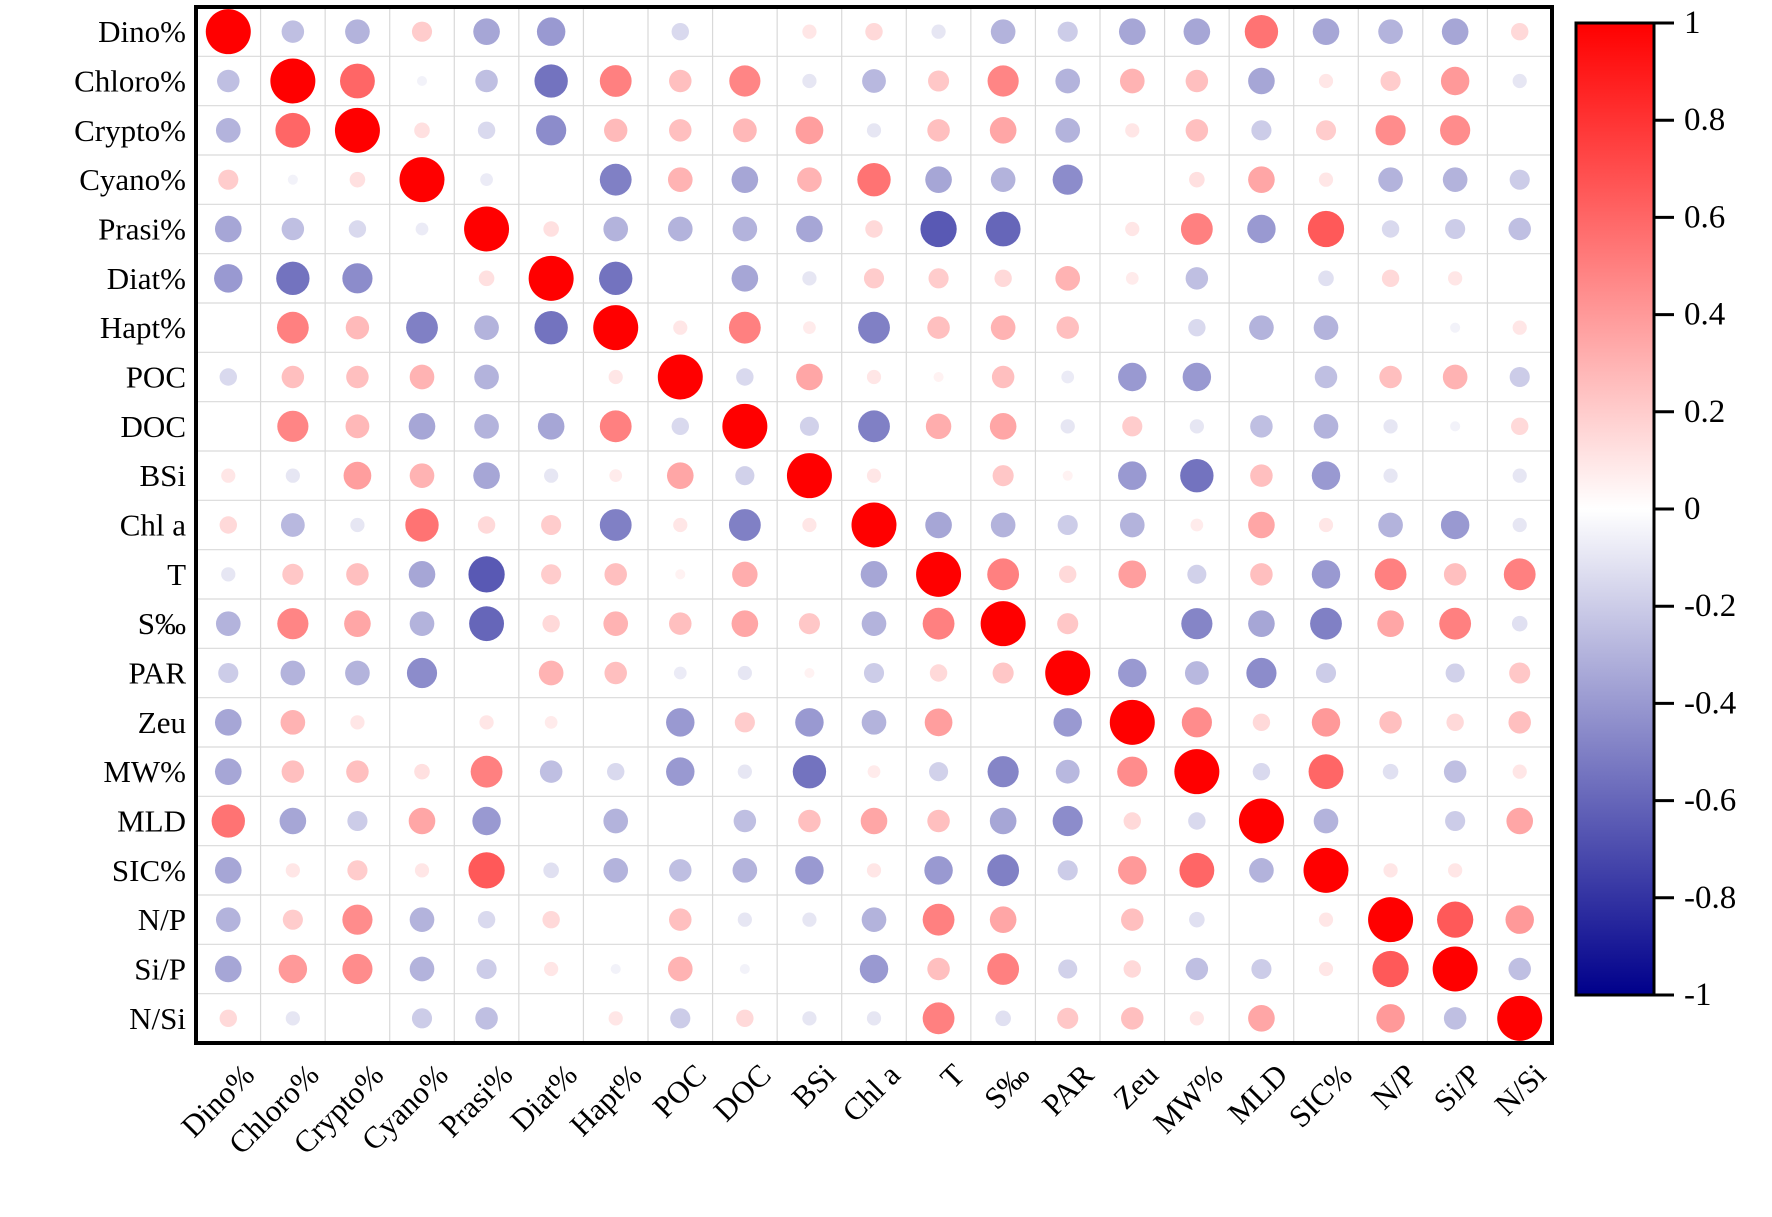 The width and height of the screenshot is (1772, 1217). Describe the element at coordinates (615, 673) in the screenshot. I see `matrix-cell-PAR-x-Hapt%` at that location.